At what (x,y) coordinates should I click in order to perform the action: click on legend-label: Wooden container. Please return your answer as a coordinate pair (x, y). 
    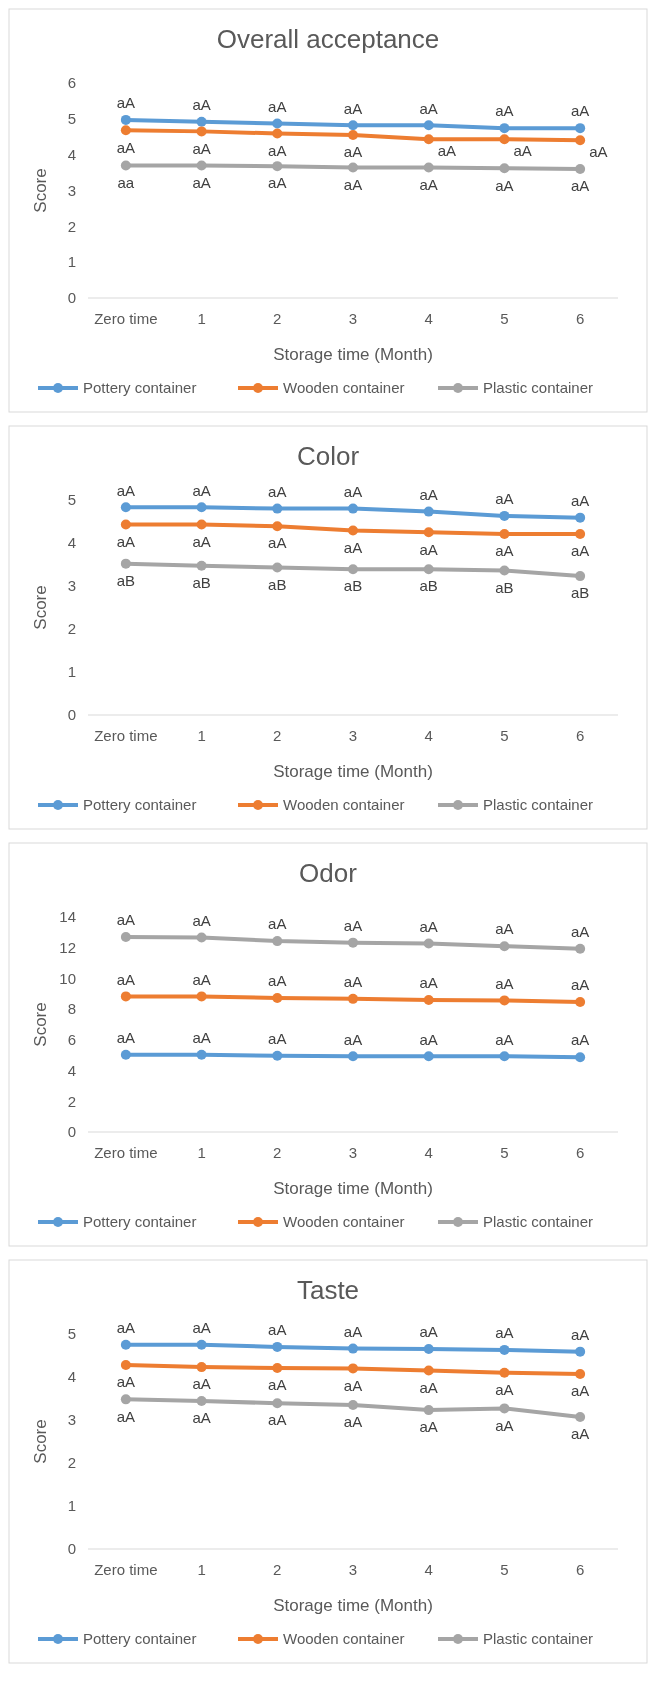
    Looking at the image, I should click on (344, 805).